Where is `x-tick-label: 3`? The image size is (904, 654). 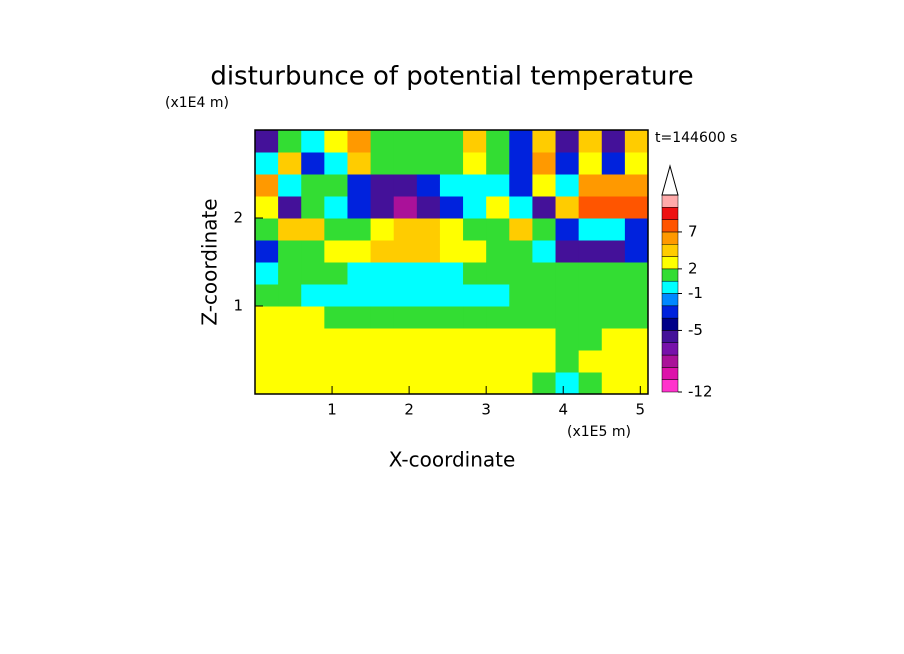 x-tick-label: 3 is located at coordinates (486, 410).